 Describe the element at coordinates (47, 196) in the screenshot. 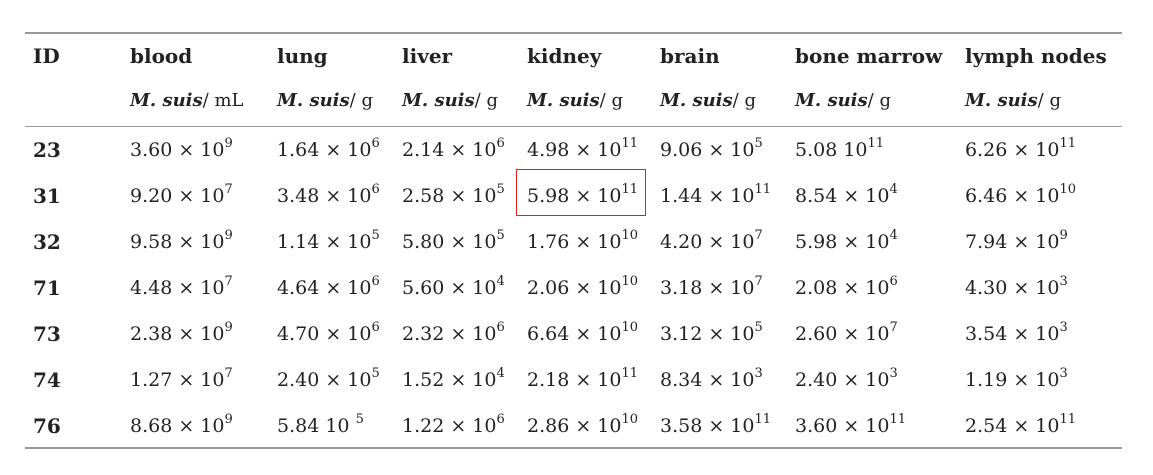

I see `row-id: 31` at that location.